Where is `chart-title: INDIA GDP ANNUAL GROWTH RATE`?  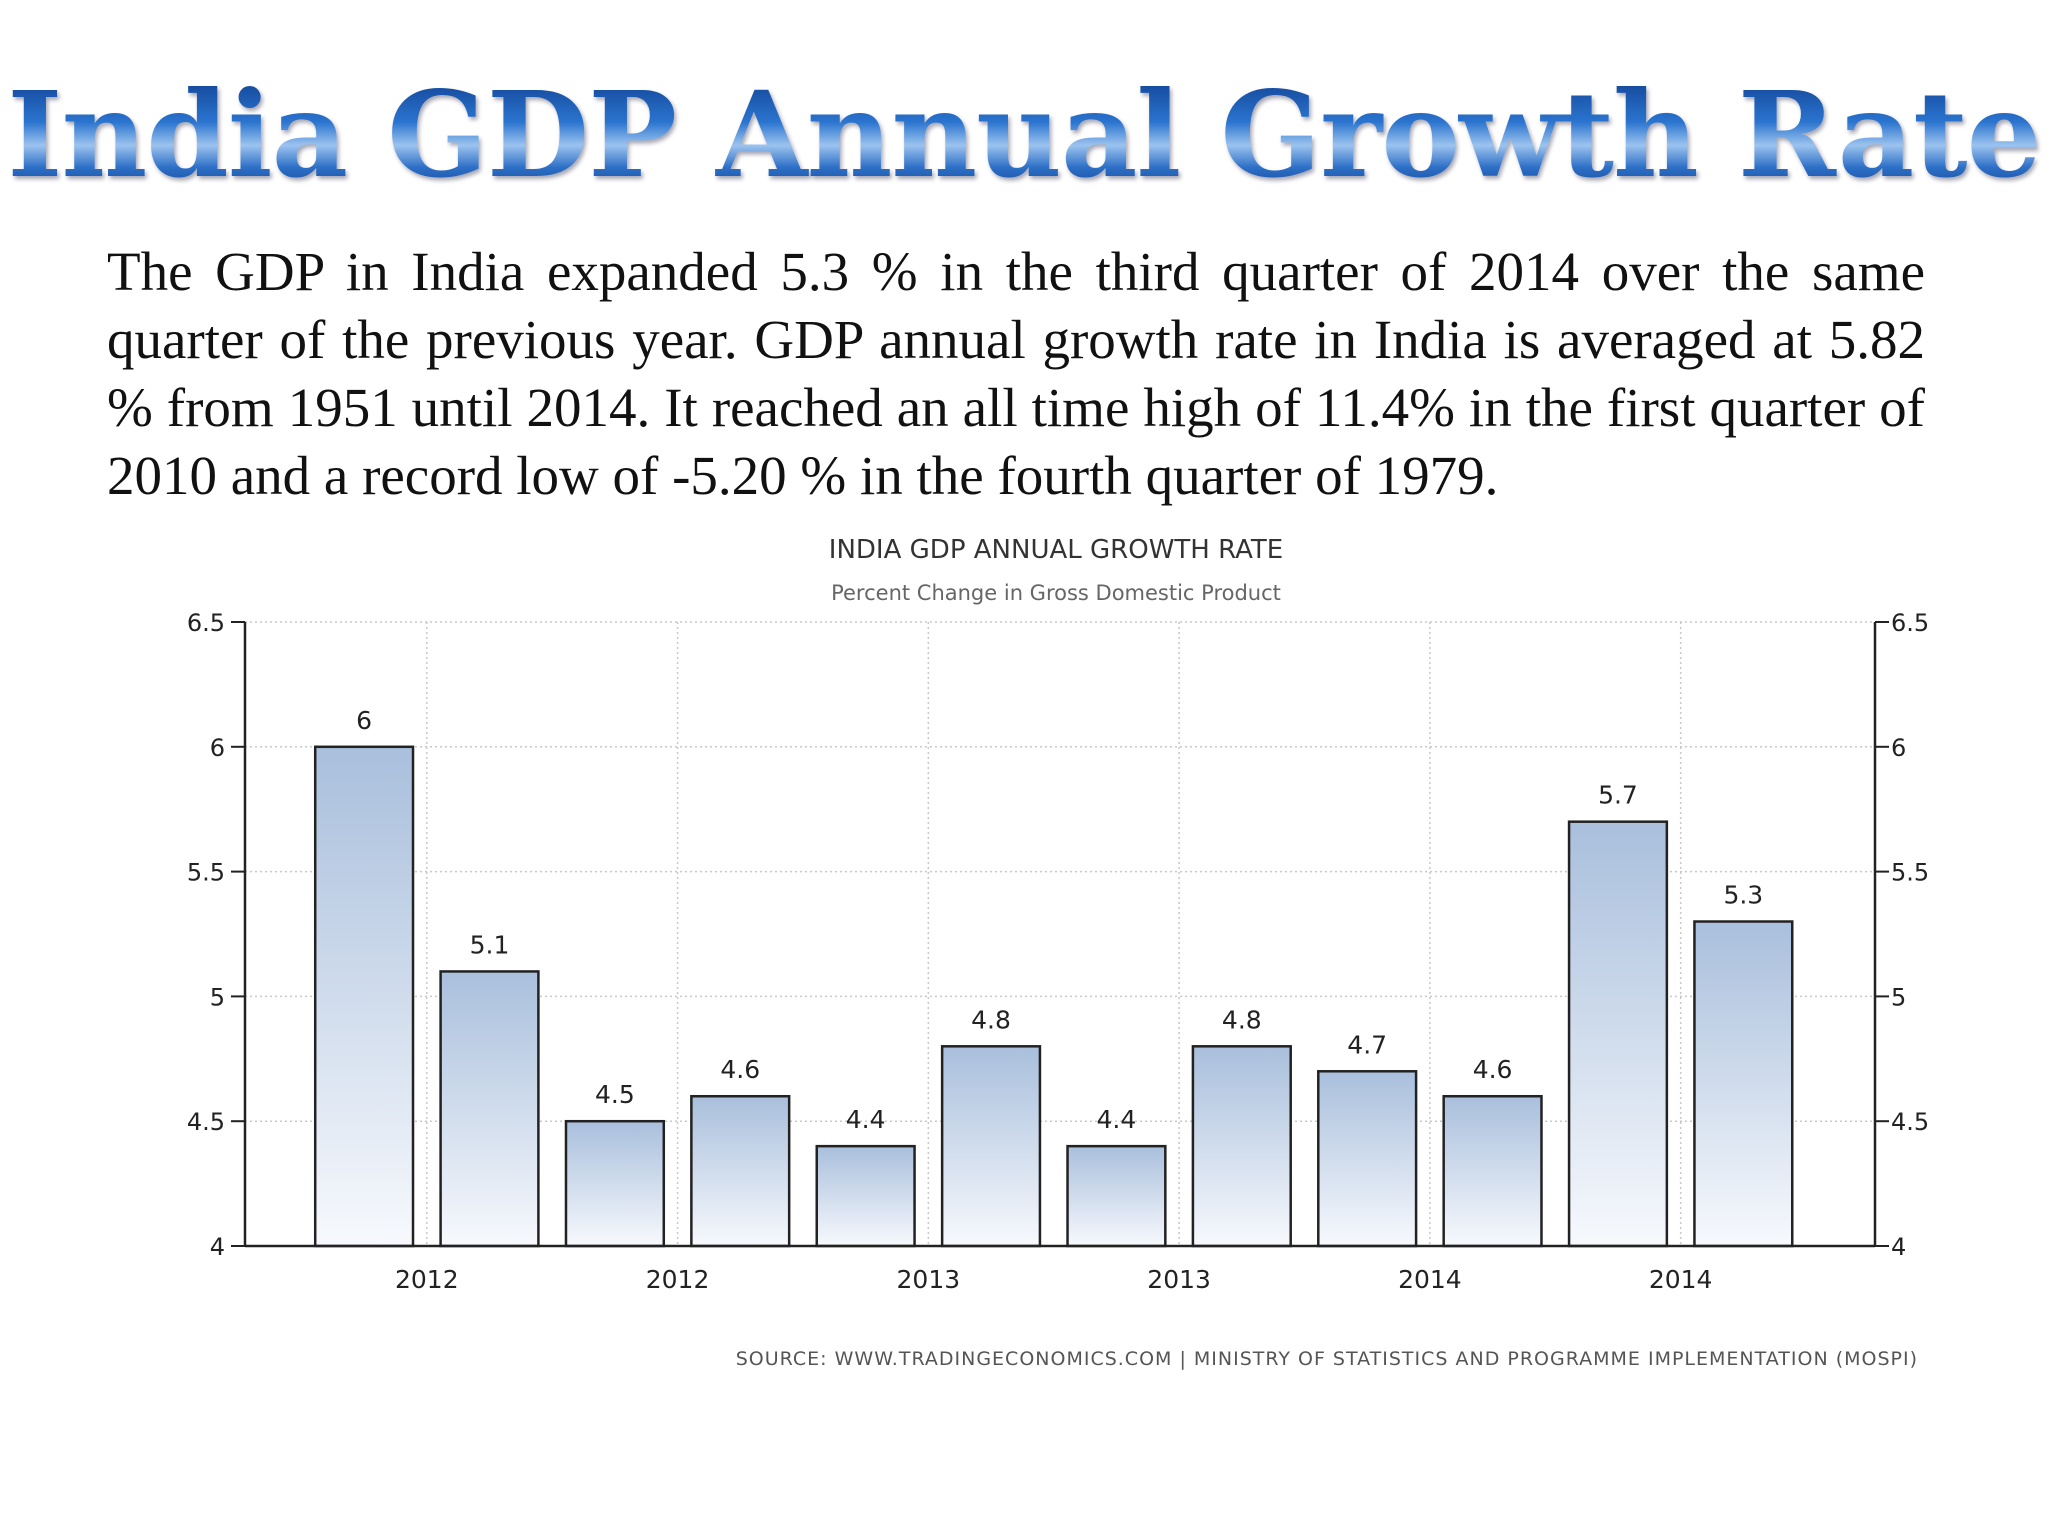 chart-title: INDIA GDP ANNUAL GROWTH RATE is located at coordinates (1056, 550).